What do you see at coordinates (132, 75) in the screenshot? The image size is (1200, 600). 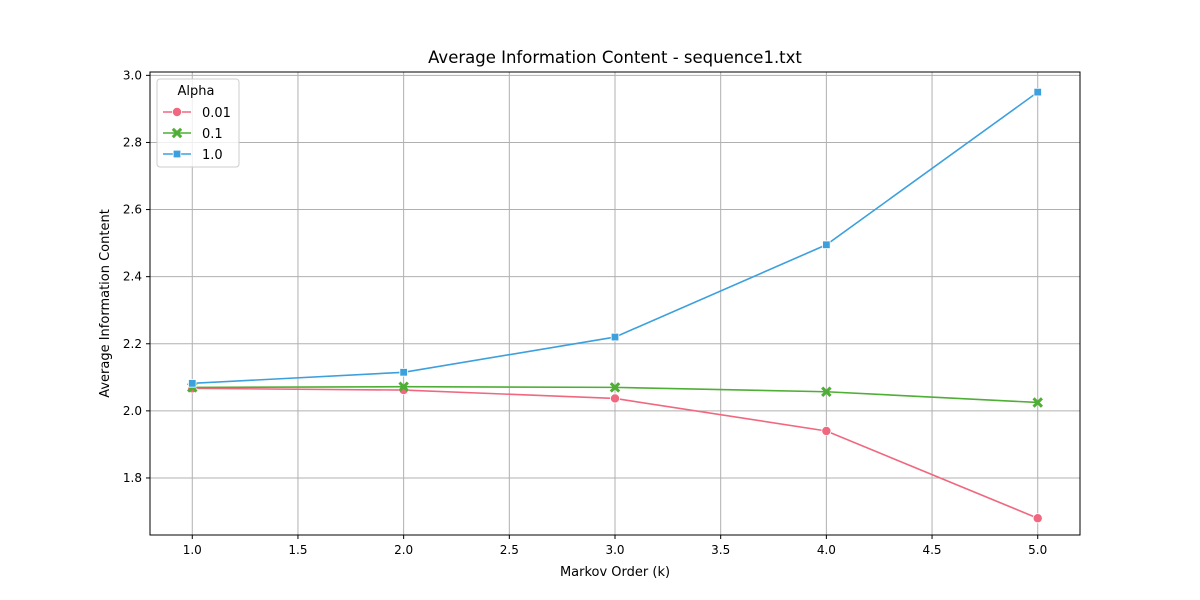 I see `y-tick-label: 3.0` at bounding box center [132, 75].